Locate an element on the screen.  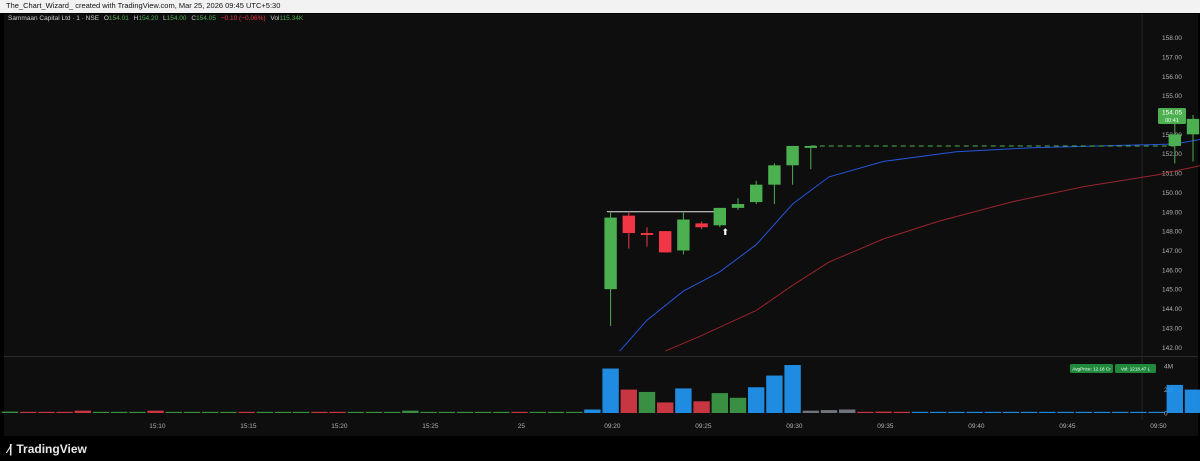
vol-label: Vol is located at coordinates (275, 18).